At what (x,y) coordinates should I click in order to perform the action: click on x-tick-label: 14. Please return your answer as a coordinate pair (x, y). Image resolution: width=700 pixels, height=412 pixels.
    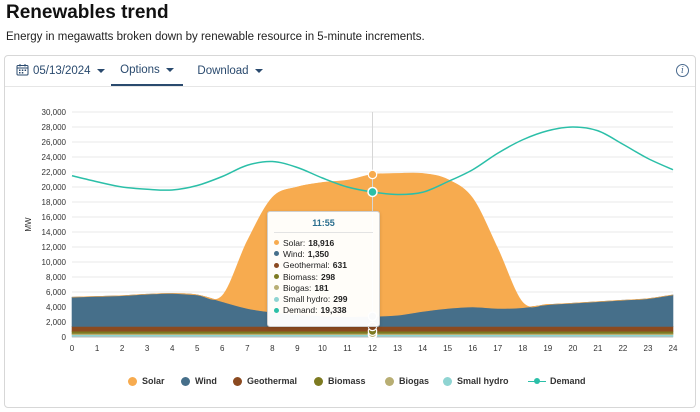
    Looking at the image, I should click on (422, 348).